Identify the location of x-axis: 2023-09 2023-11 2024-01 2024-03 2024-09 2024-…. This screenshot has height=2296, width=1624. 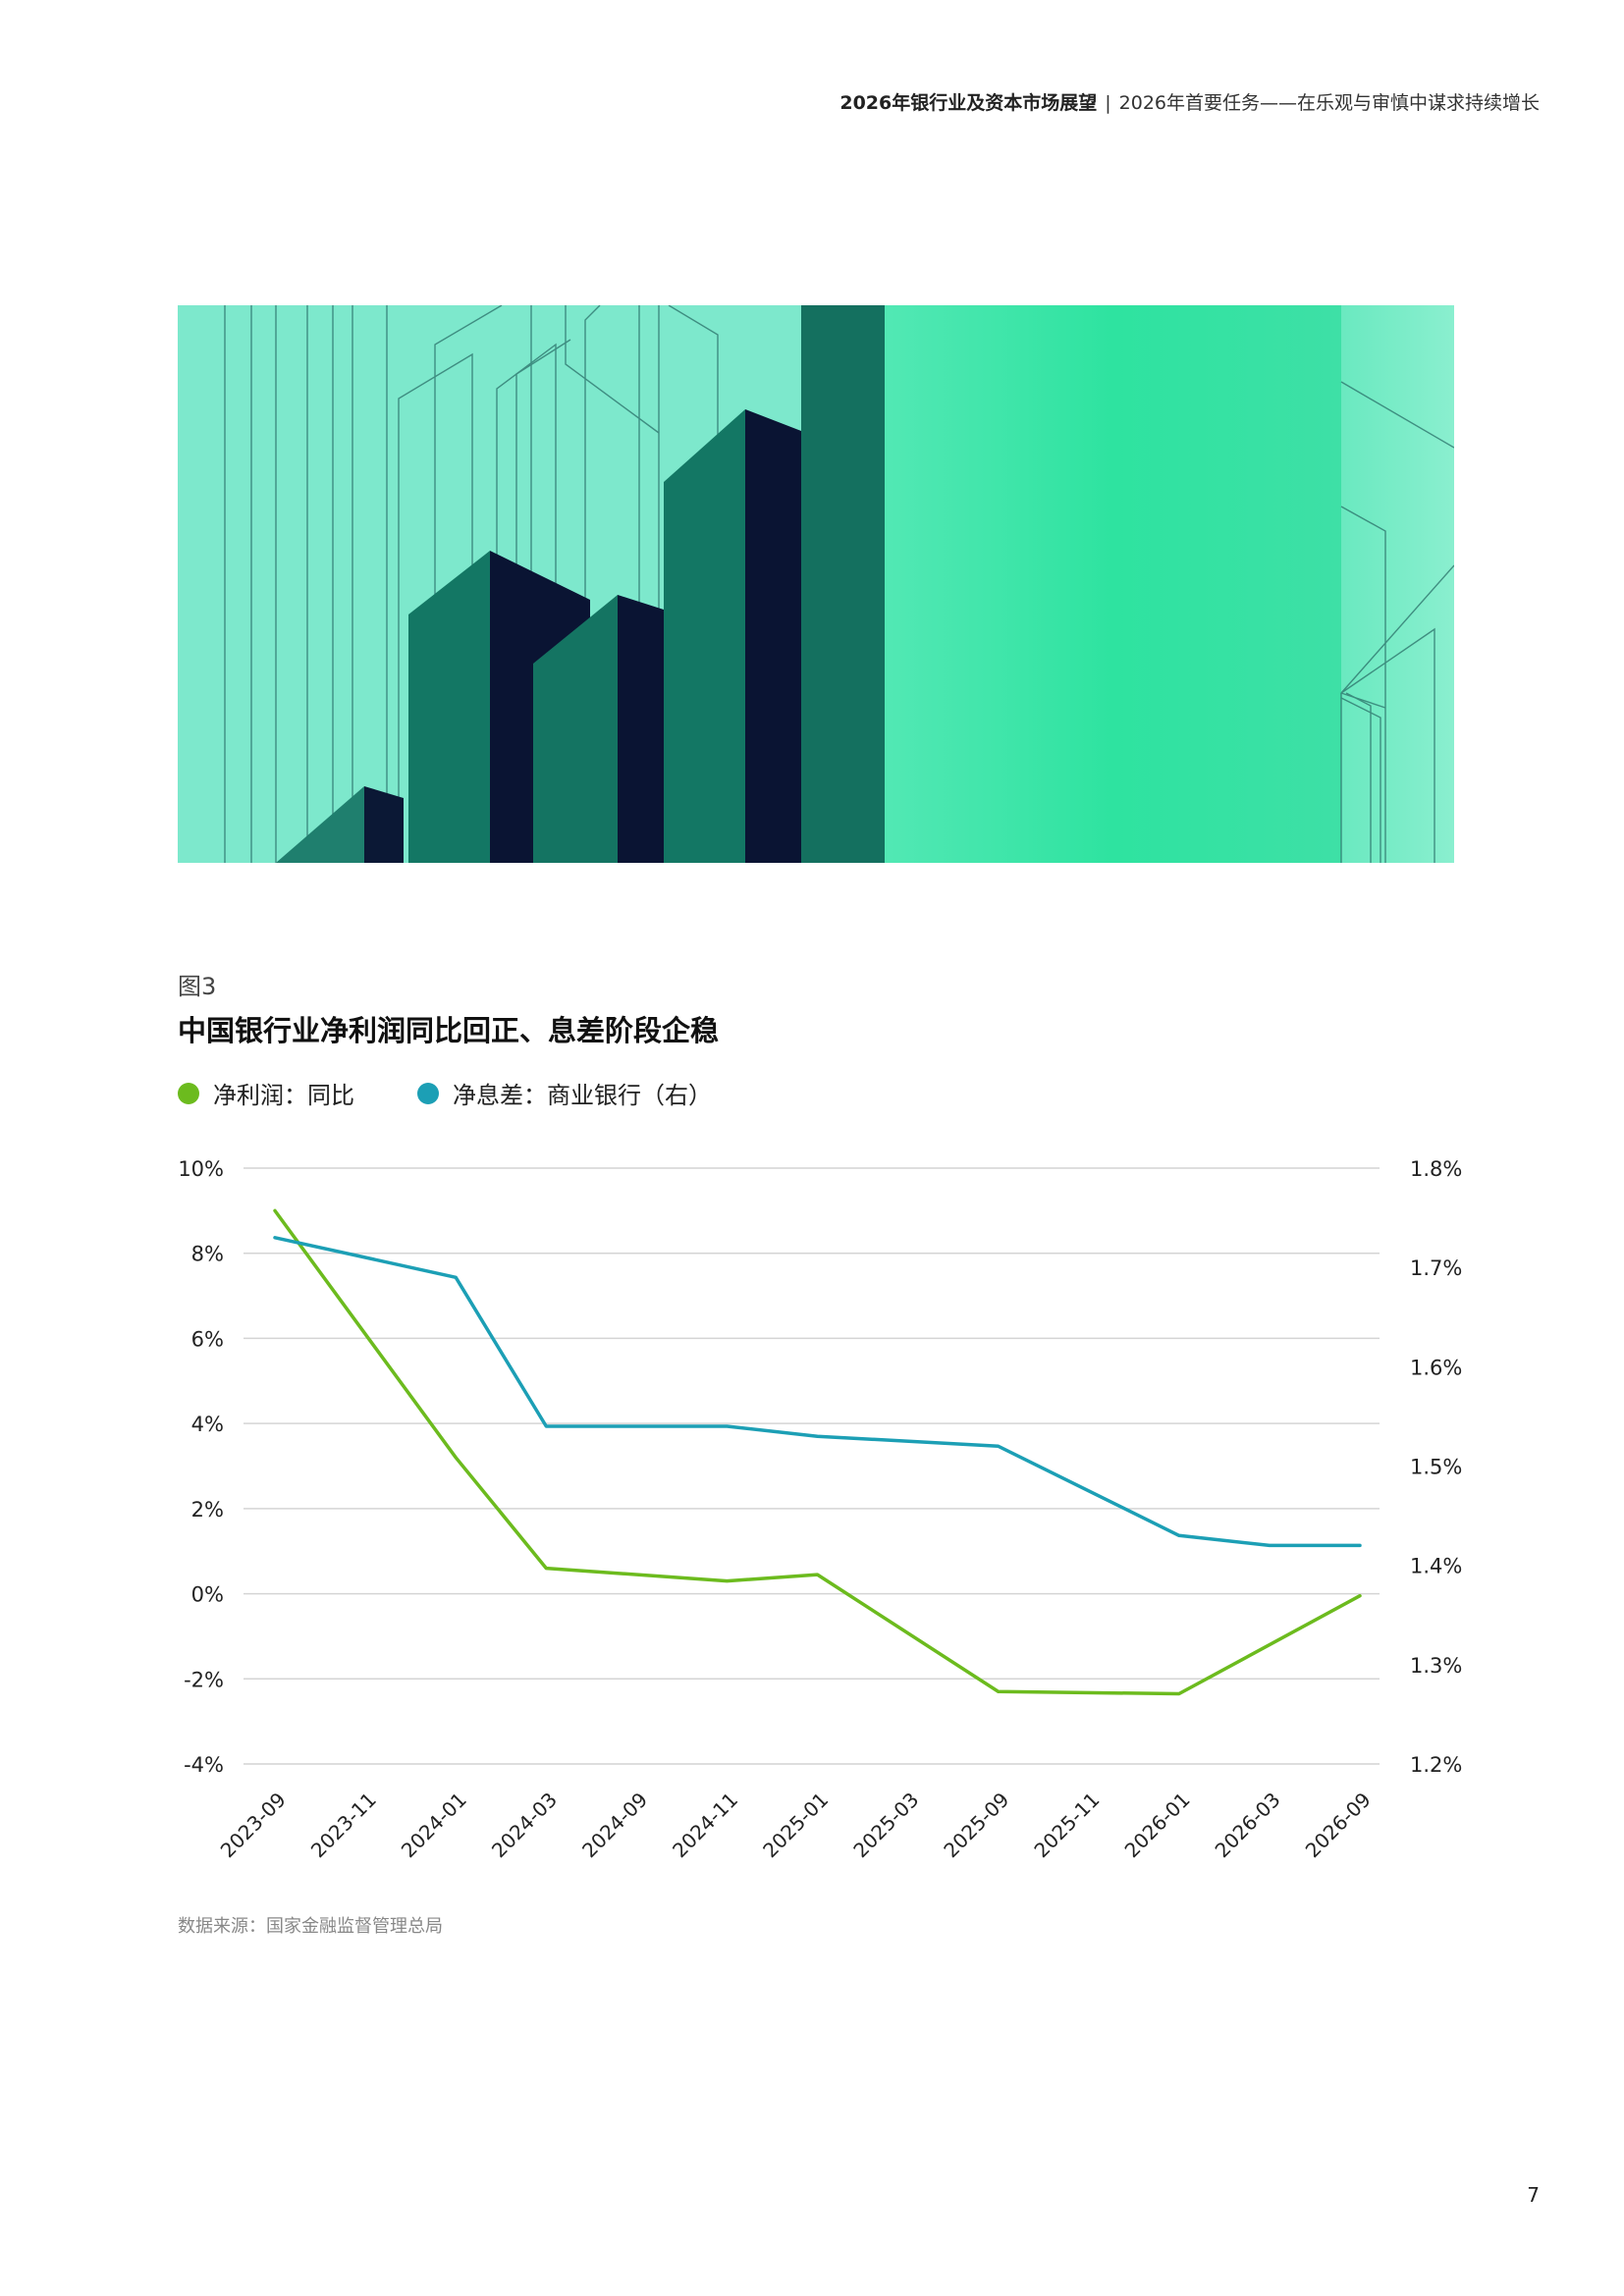
(796, 1825).